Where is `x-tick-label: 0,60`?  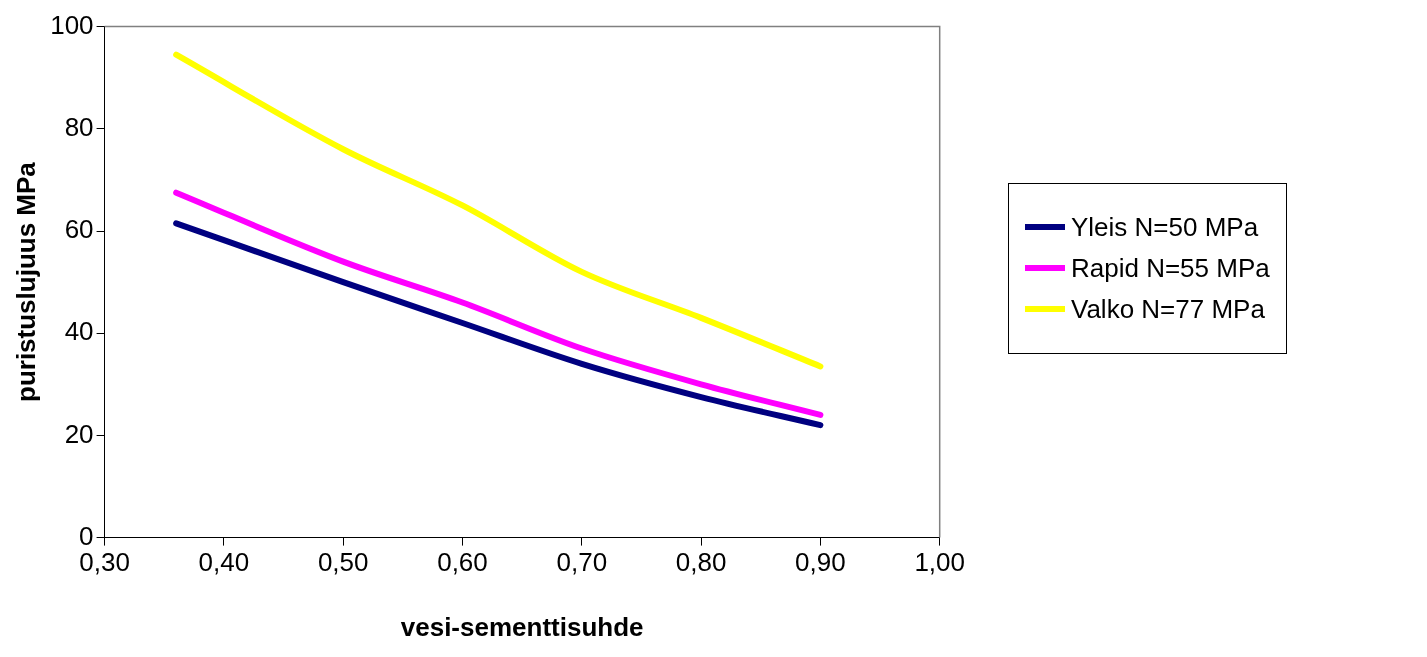
x-tick-label: 0,60 is located at coordinates (462, 562).